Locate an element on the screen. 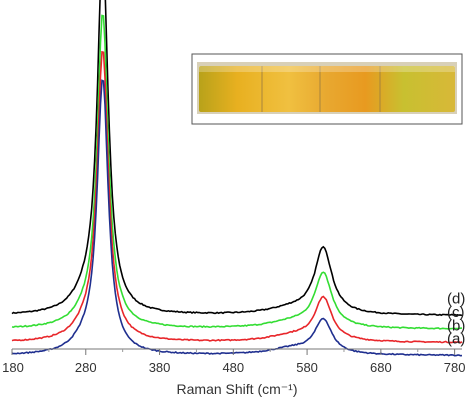 This screenshot has height=402, width=474. x-tick-label-1: 280 is located at coordinates (86, 367).